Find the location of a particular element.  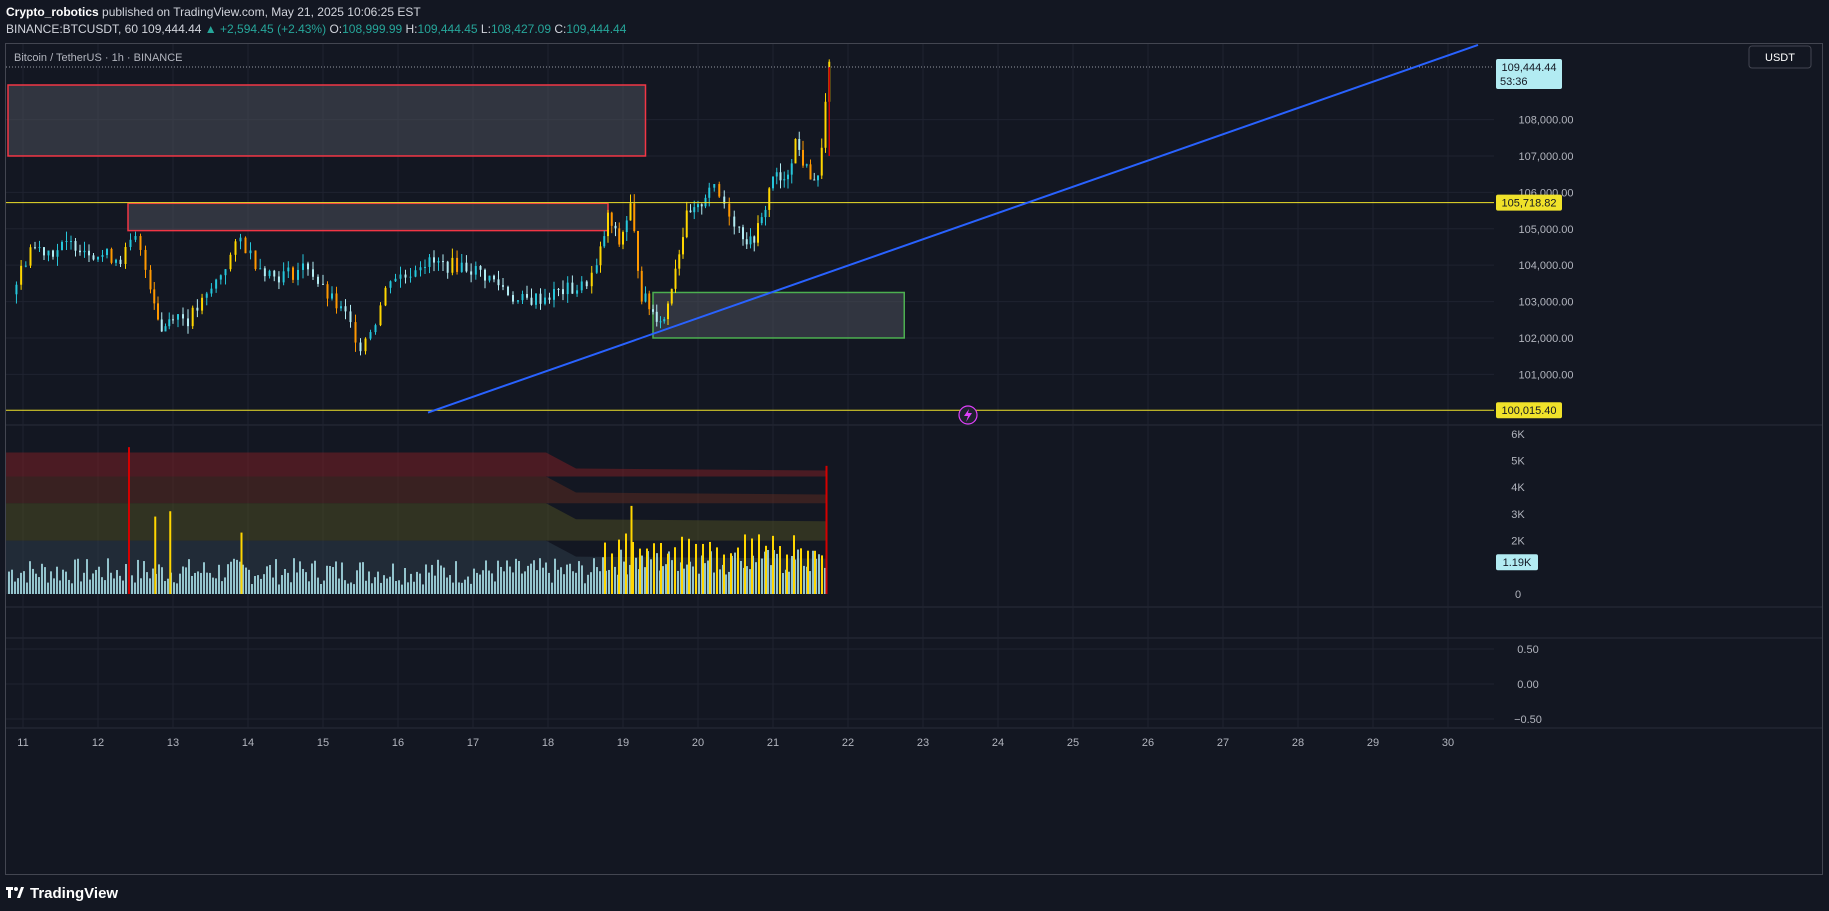

volume-tick-label: 5K is located at coordinates (1518, 462).